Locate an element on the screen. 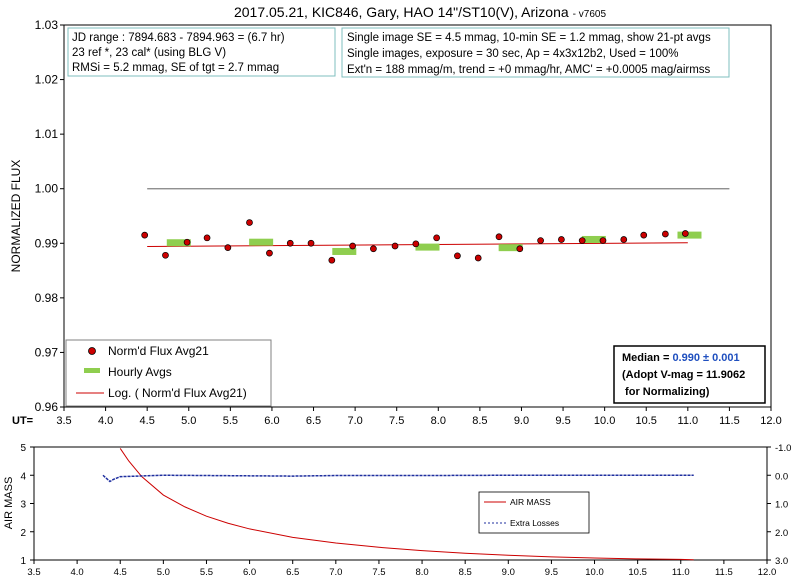 Image resolution: width=802 pixels, height=585 pixels. airmass-x-tick-label: 11.5 is located at coordinates (724, 572).